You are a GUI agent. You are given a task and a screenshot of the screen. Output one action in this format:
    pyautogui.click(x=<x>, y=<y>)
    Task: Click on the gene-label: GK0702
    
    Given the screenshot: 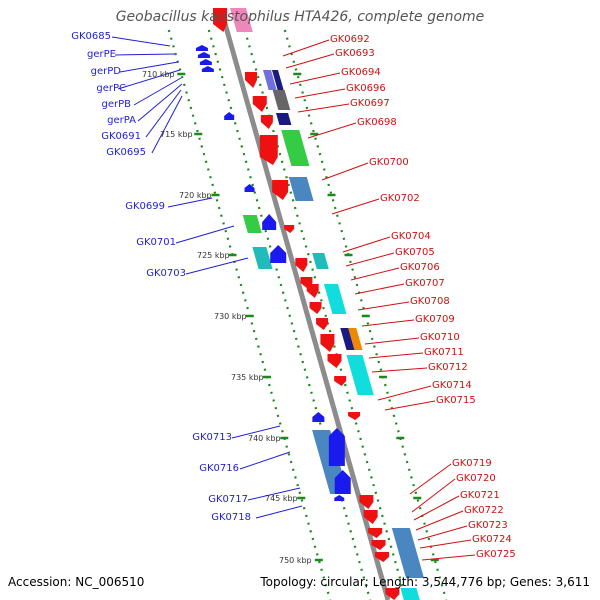 What is the action you would take?
    pyautogui.click(x=400, y=198)
    